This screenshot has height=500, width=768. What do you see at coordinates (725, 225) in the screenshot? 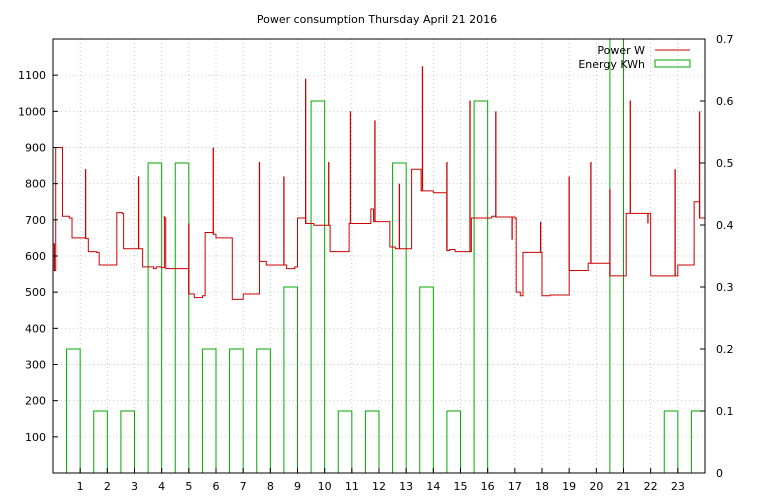
I see `y2-tick-label: 0.4` at bounding box center [725, 225].